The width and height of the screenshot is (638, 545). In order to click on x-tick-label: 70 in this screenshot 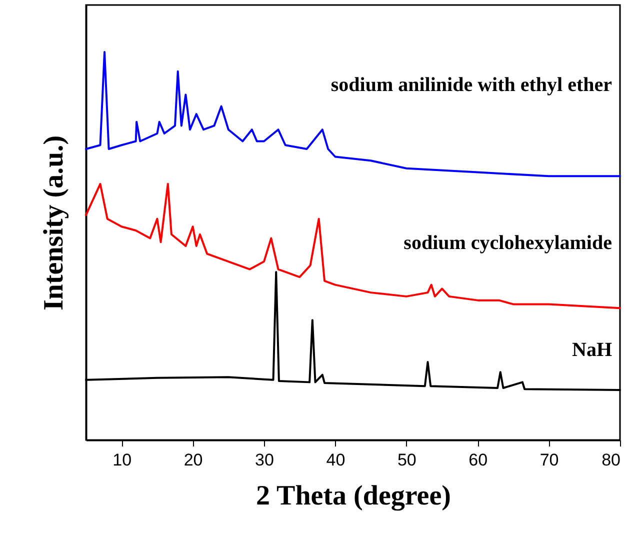, I will do `click(549, 460)`.